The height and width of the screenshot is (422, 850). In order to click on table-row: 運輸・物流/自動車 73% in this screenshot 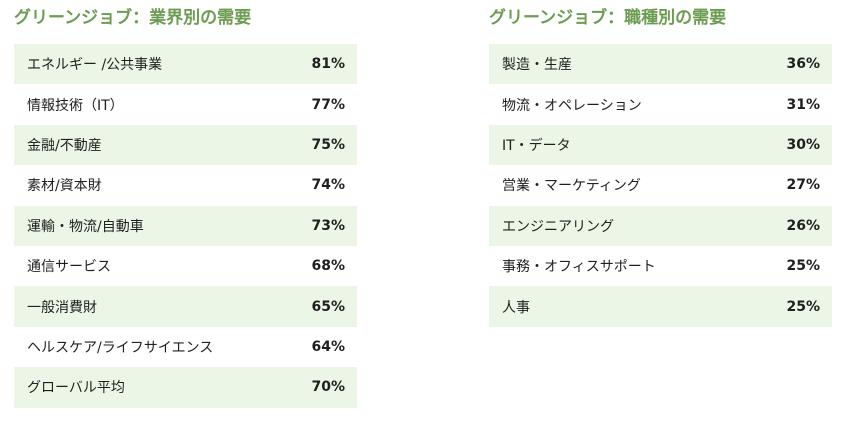, I will do `click(185, 225)`.